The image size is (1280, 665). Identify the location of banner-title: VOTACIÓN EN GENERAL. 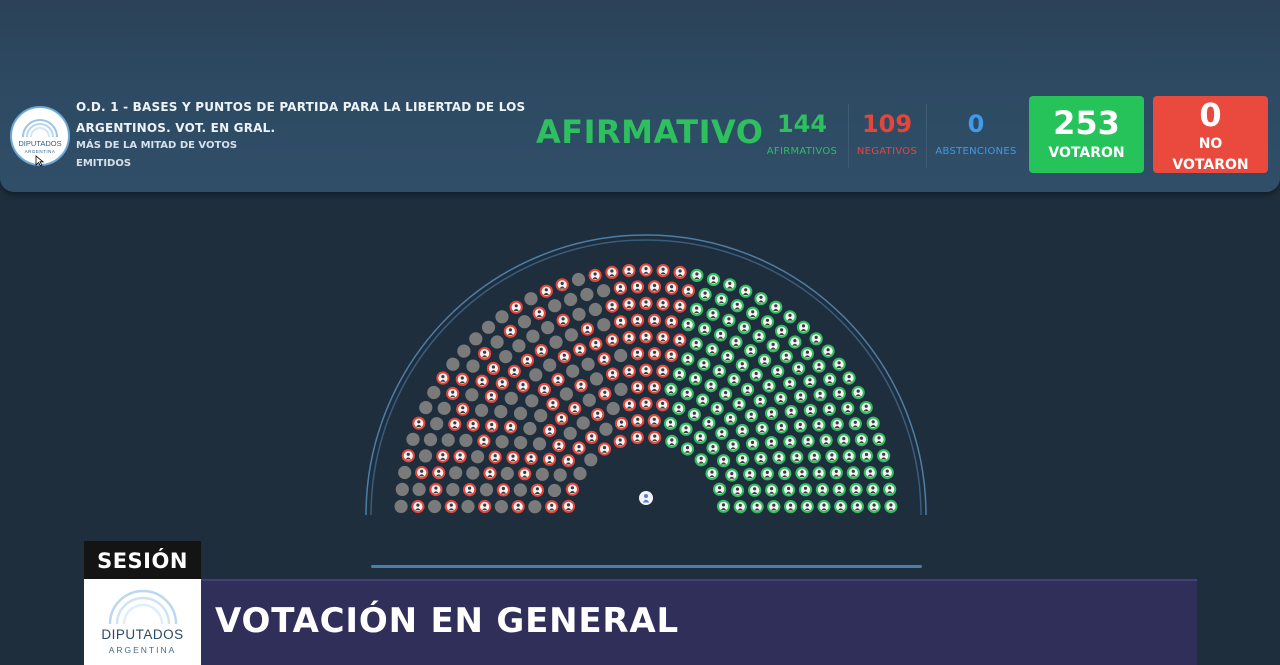
(447, 621).